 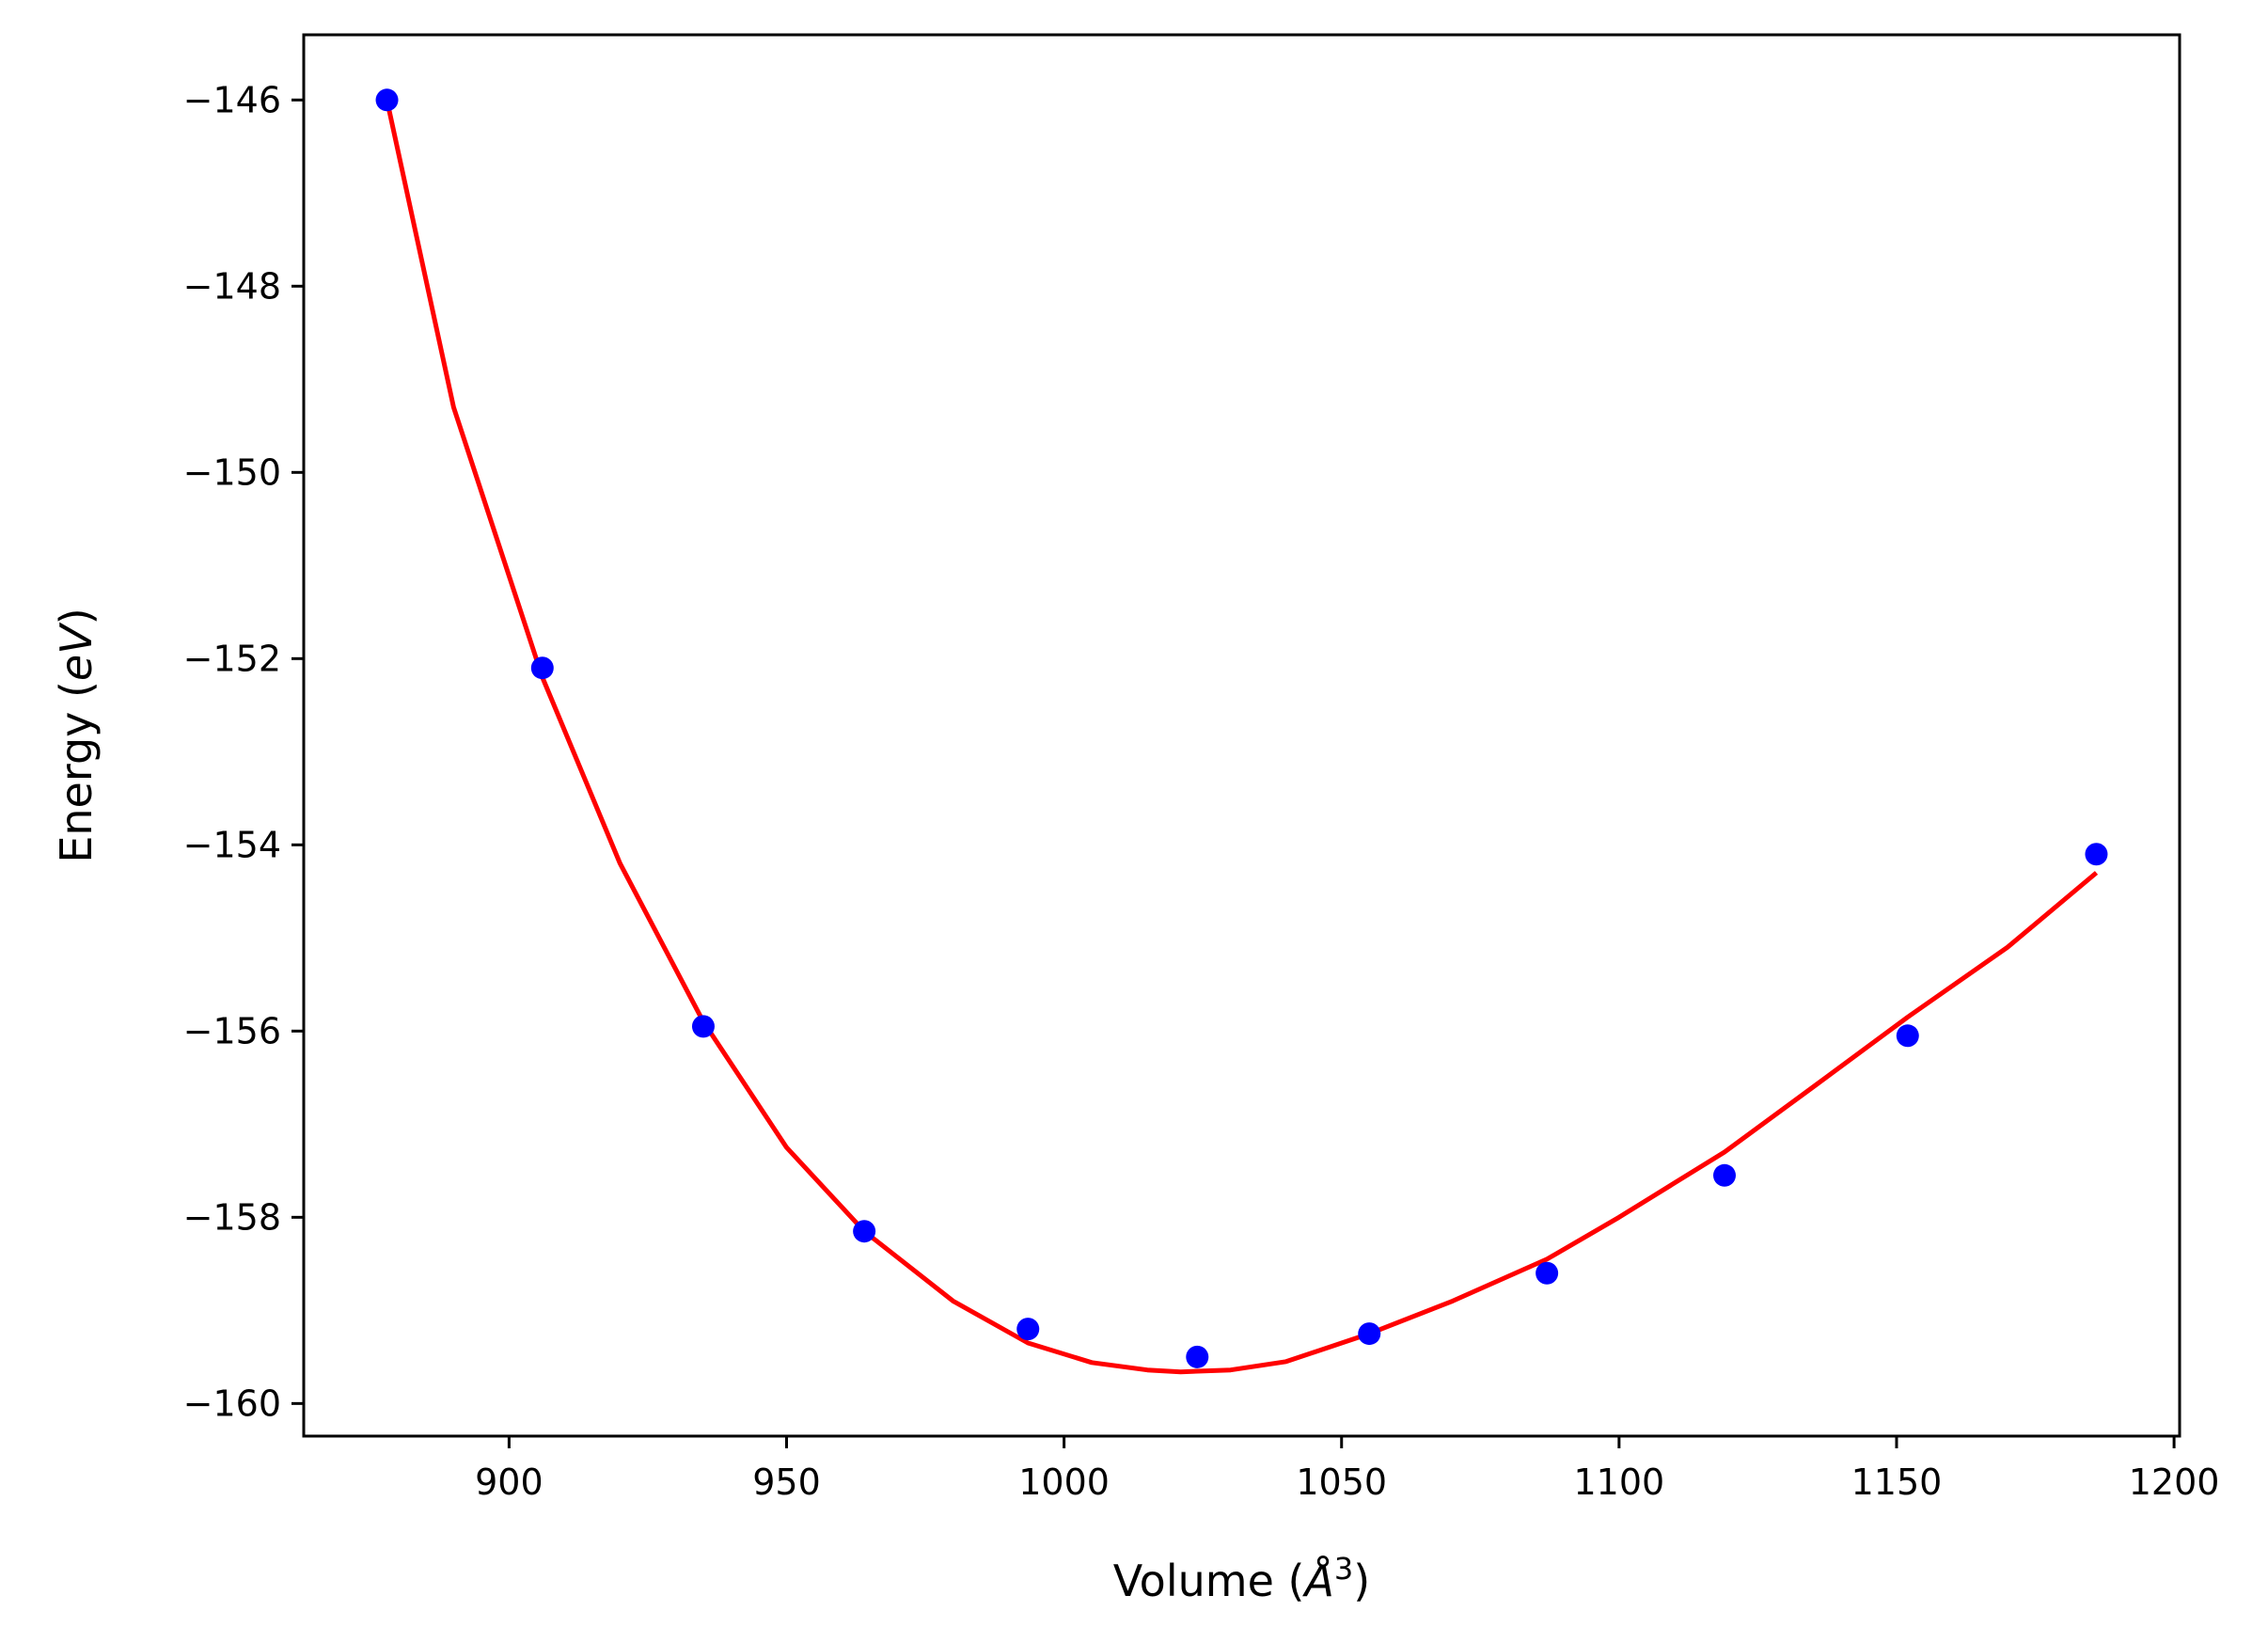 What do you see at coordinates (1361, 1581) in the screenshot?
I see `x-axis-label-close: )` at bounding box center [1361, 1581].